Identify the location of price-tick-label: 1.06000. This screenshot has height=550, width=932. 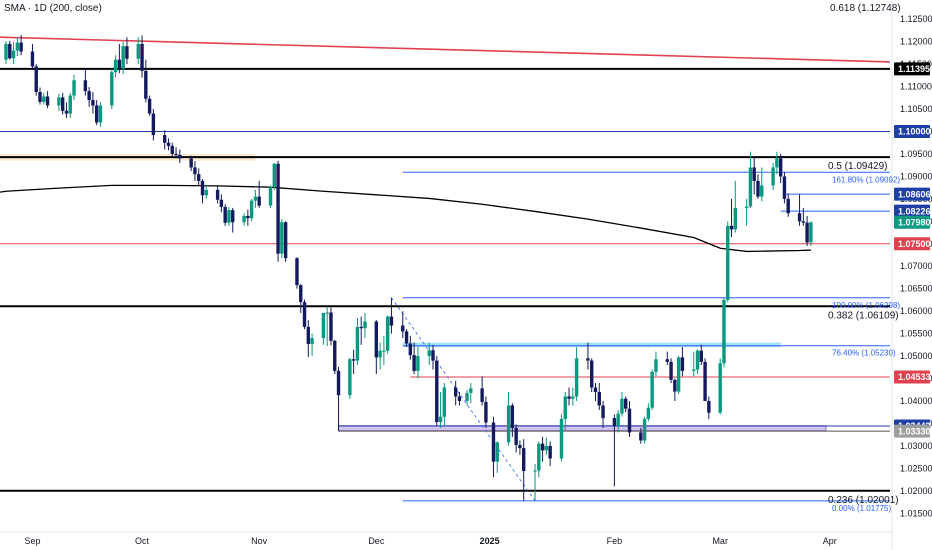
(916, 311).